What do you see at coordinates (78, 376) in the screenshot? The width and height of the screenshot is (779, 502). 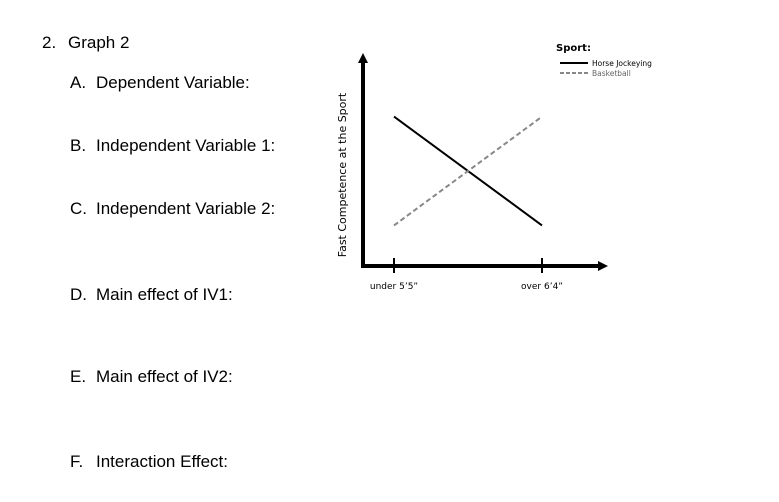 I see `item-letter: E.` at bounding box center [78, 376].